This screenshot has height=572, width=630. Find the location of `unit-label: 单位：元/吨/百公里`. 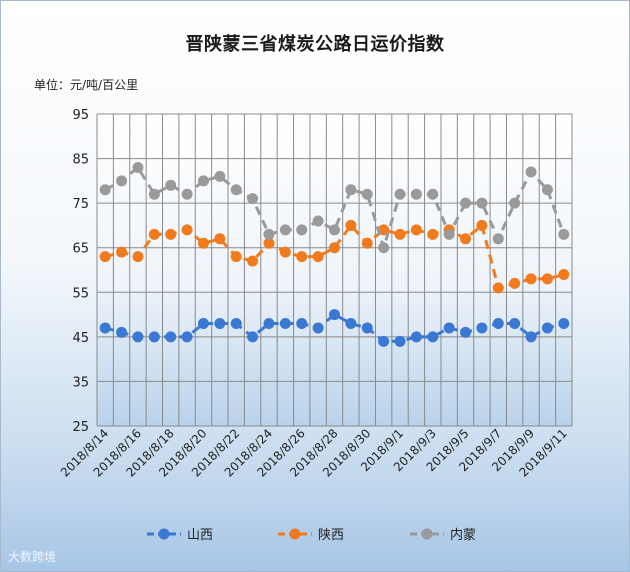

unit-label: 单位：元/吨/百公里 is located at coordinates (86, 85).